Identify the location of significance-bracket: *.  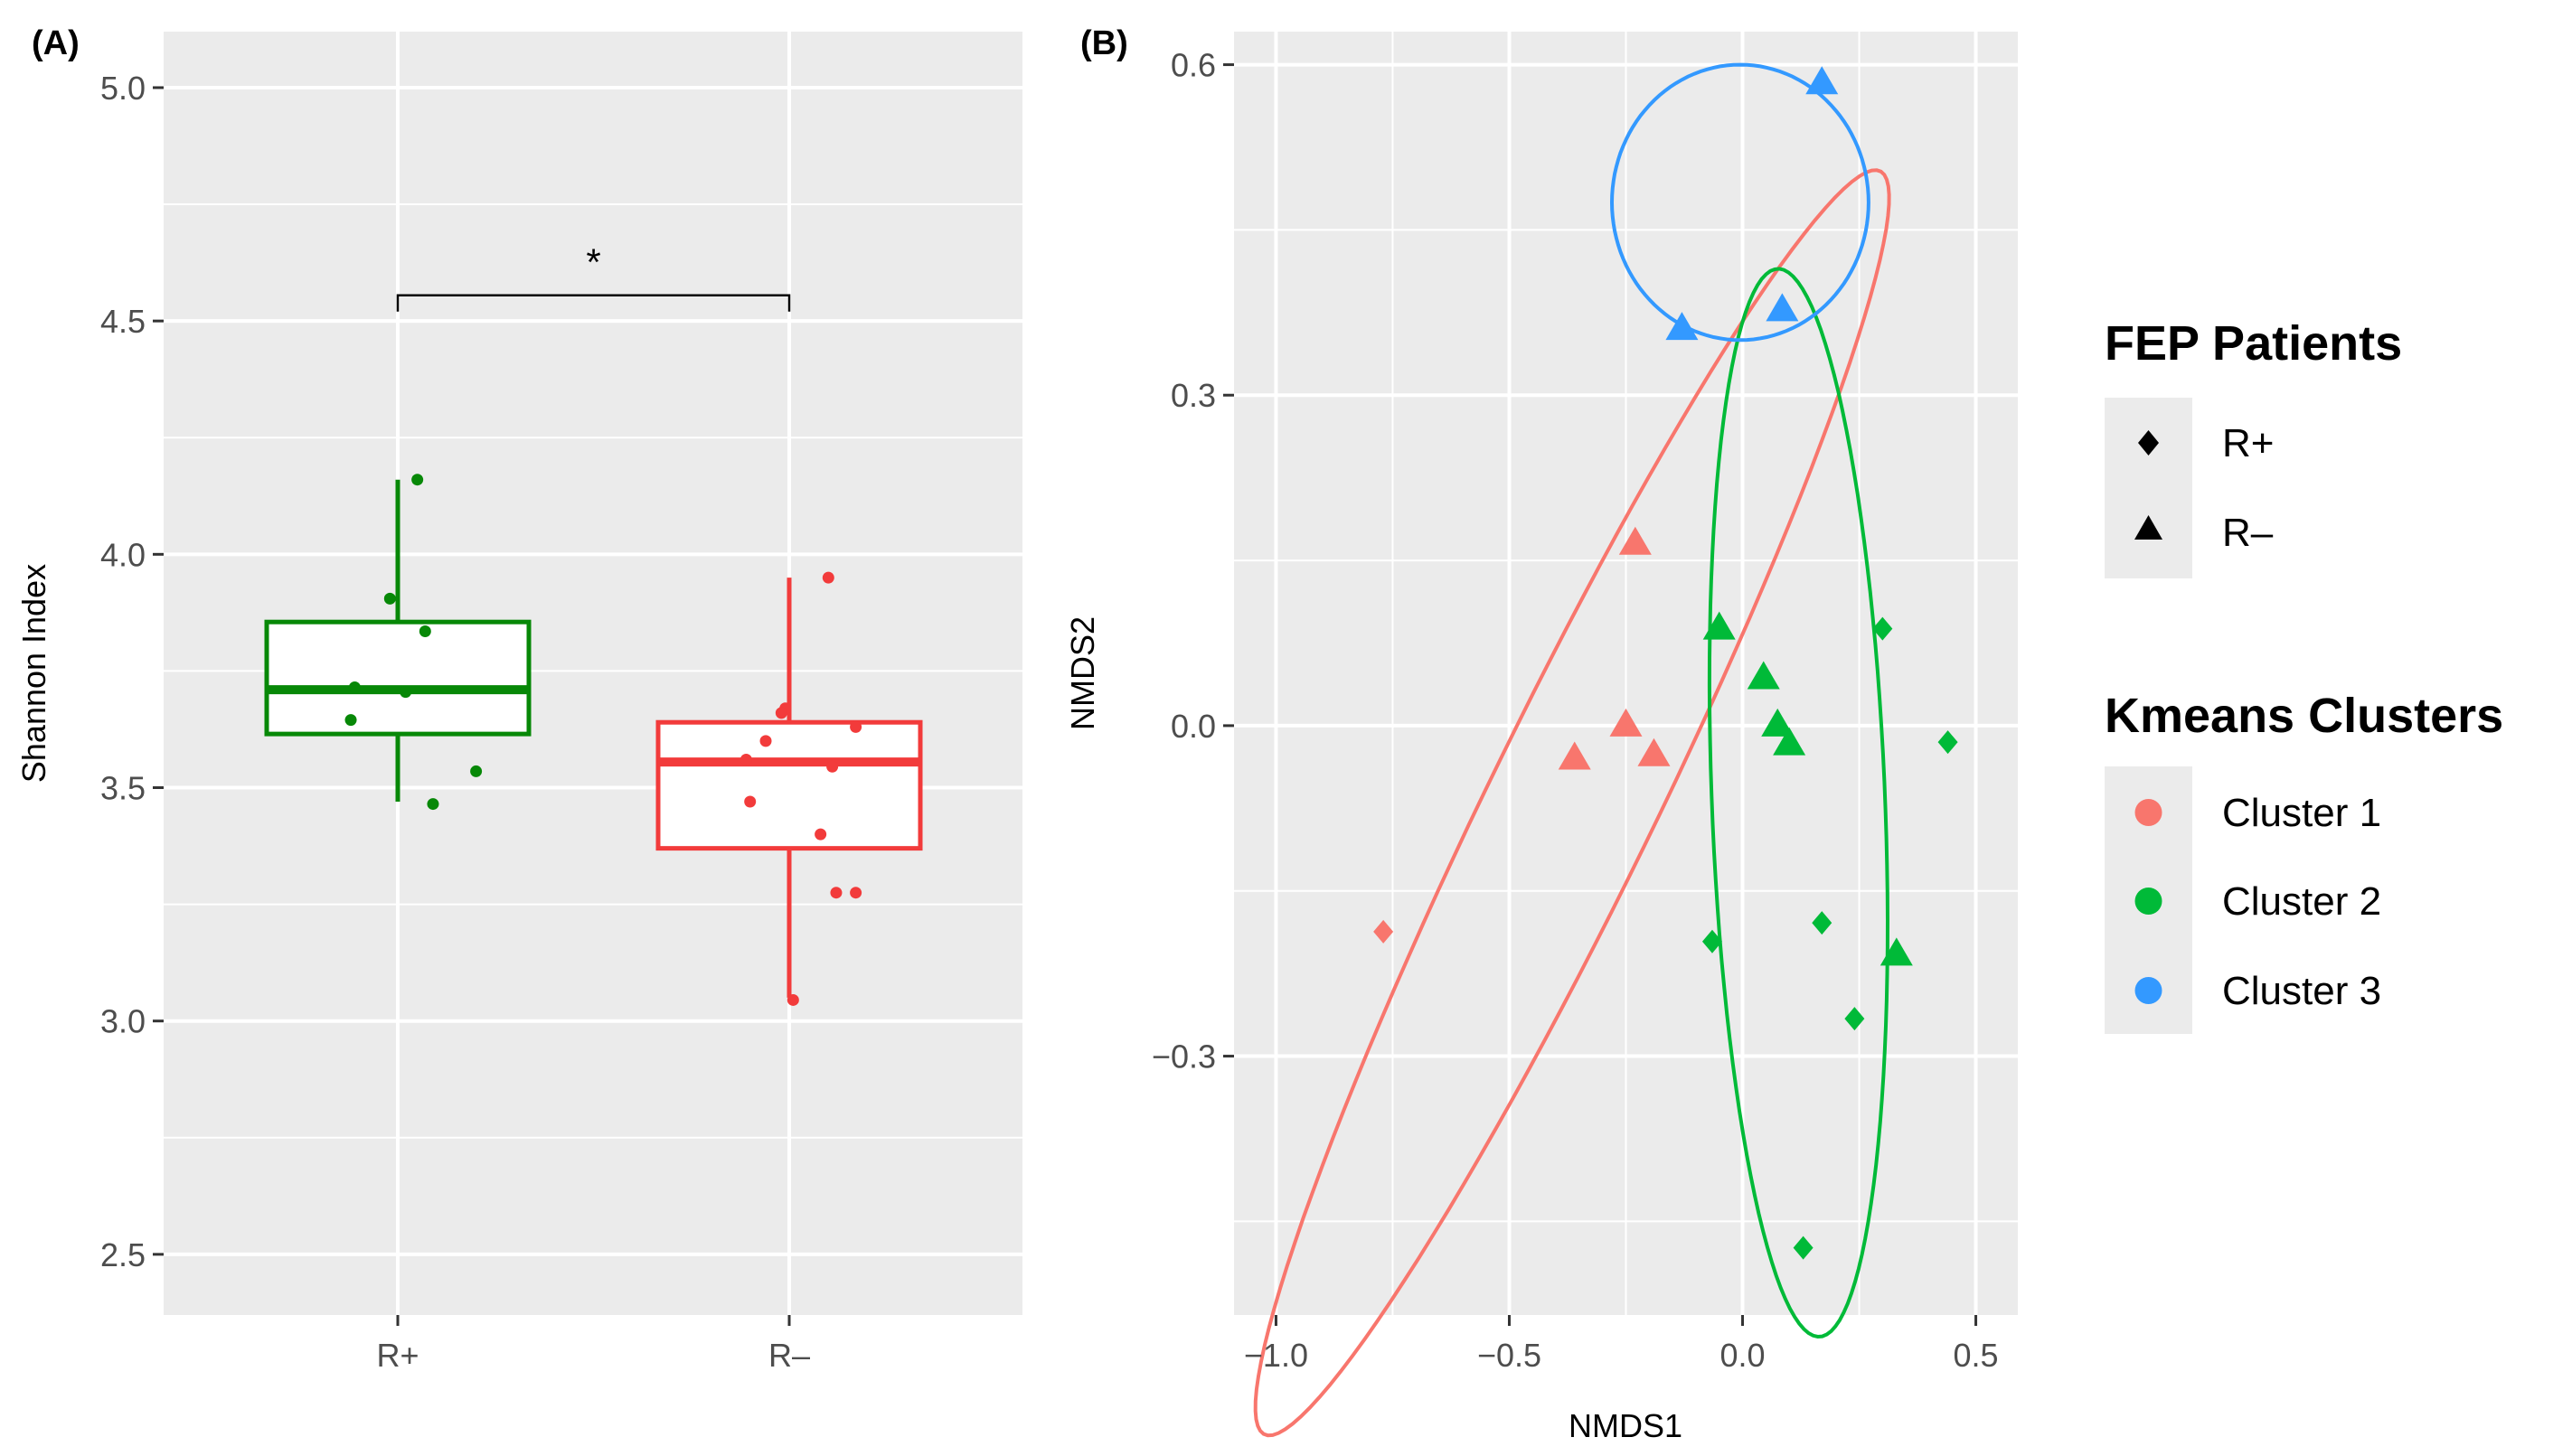
(593, 277).